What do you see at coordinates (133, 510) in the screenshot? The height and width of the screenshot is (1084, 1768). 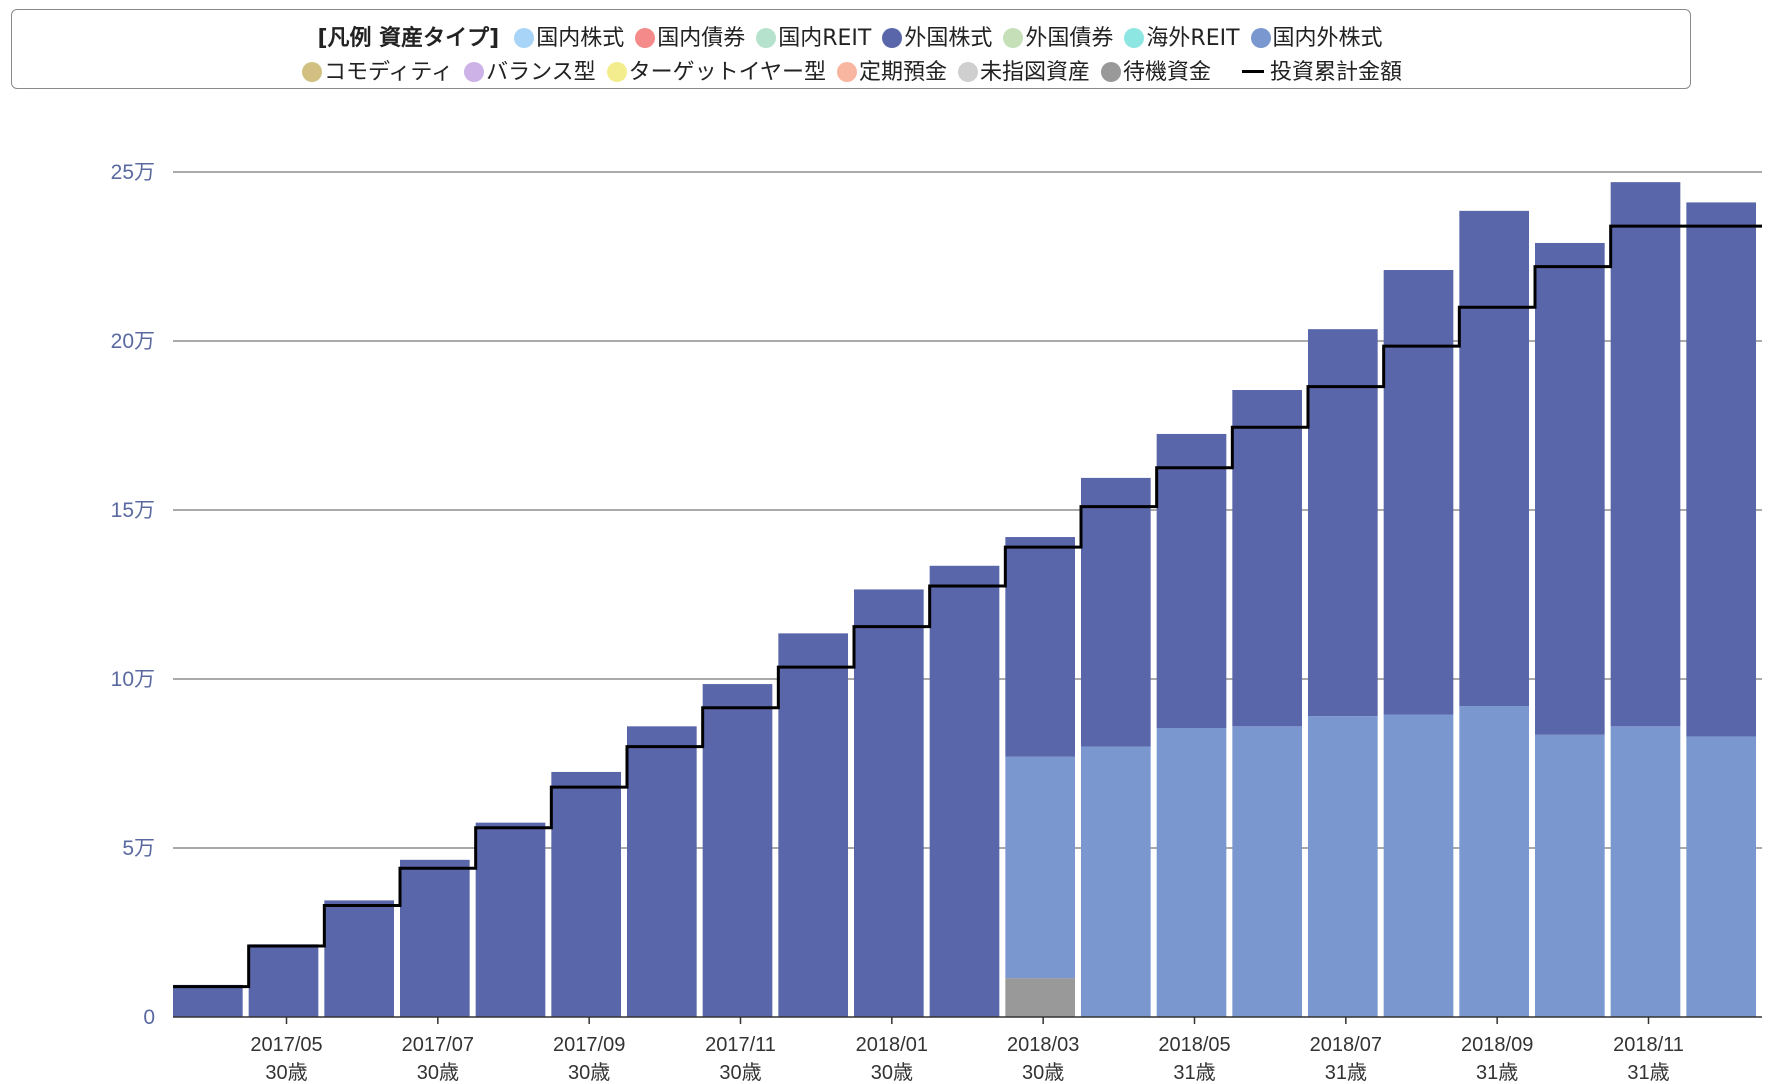 I see `y-tick-label: 15万` at bounding box center [133, 510].